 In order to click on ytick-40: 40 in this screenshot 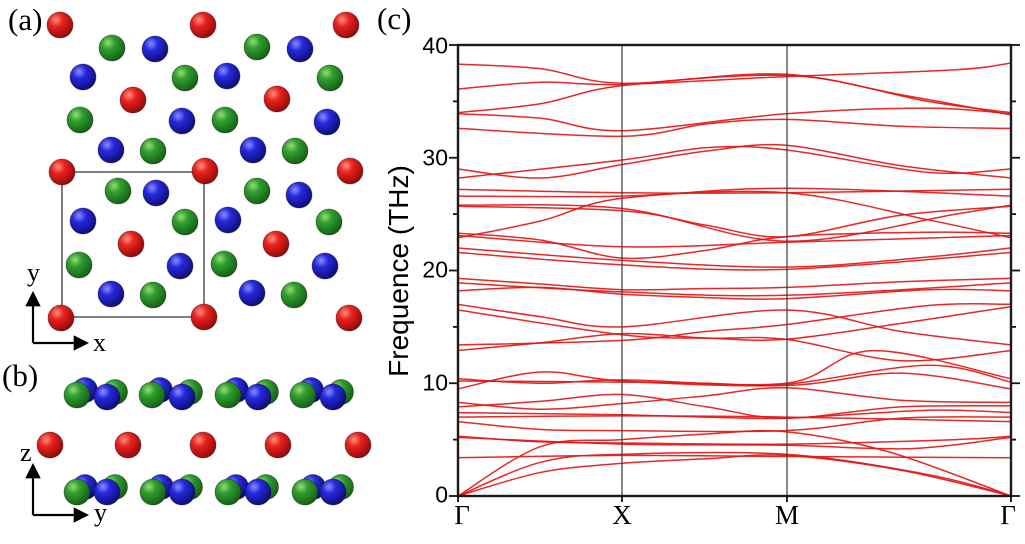, I will do `click(435, 45)`.